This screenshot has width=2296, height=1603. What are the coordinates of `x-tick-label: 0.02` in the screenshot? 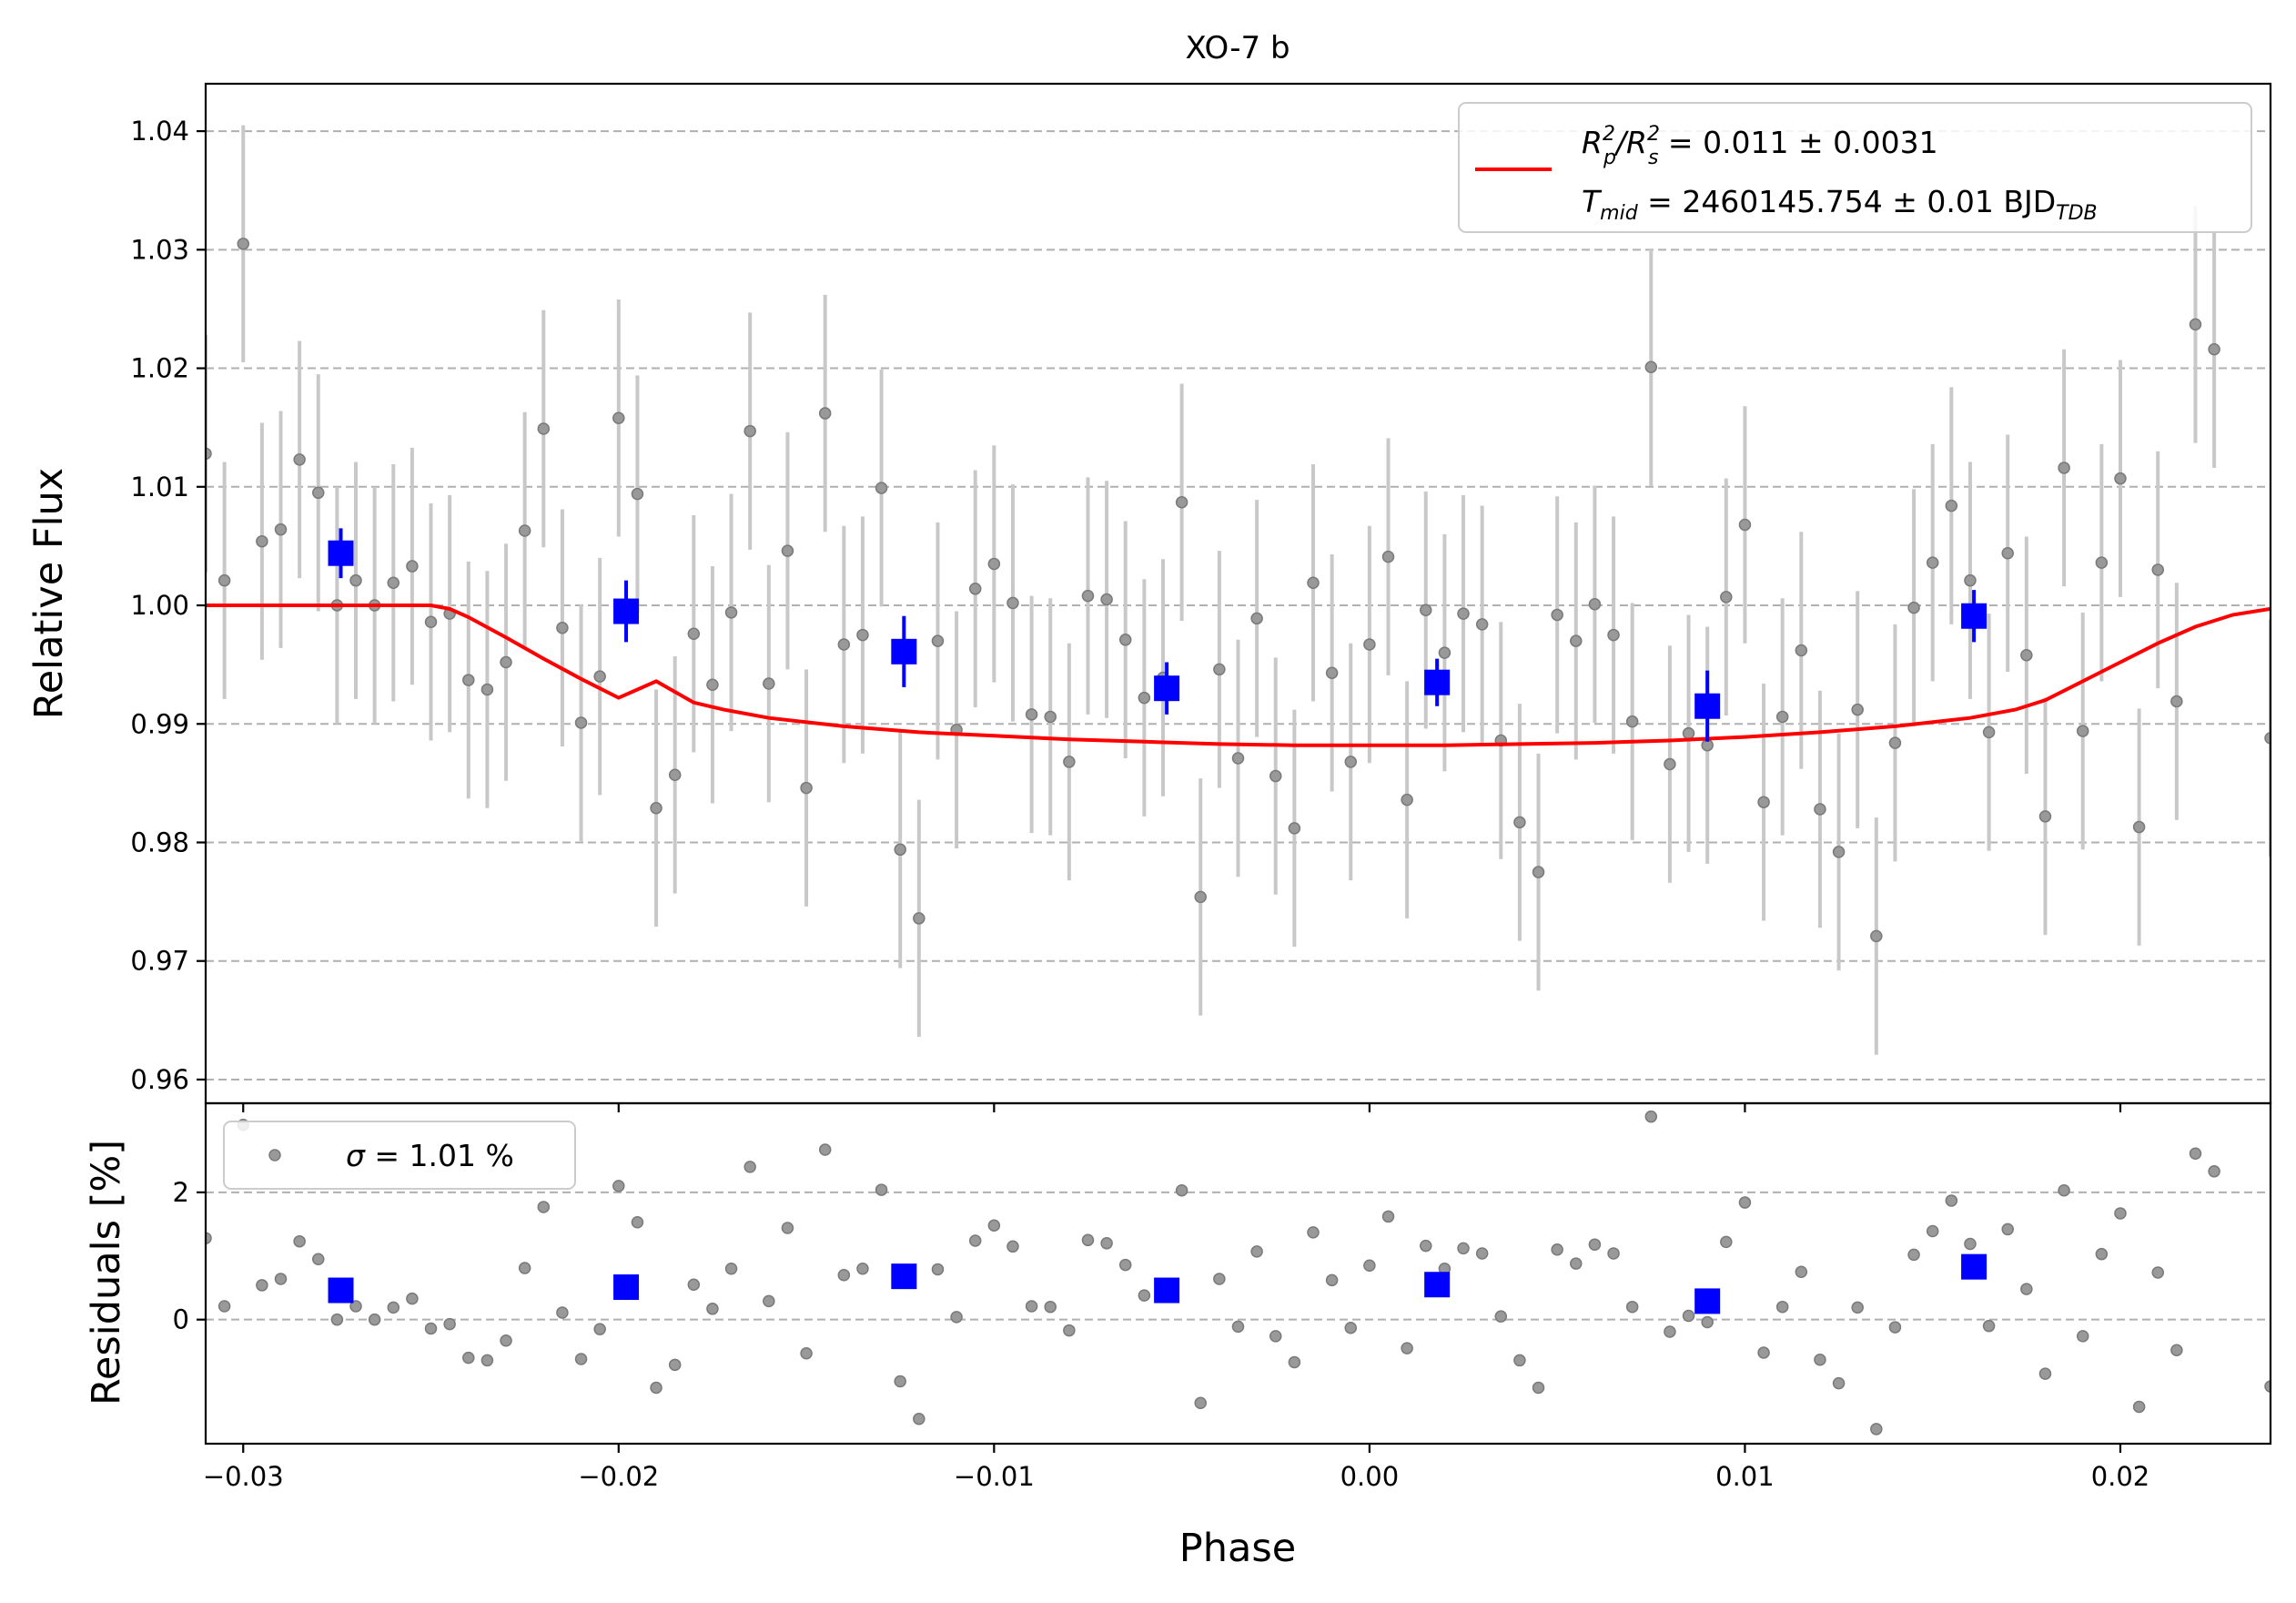 It's located at (2121, 1476).